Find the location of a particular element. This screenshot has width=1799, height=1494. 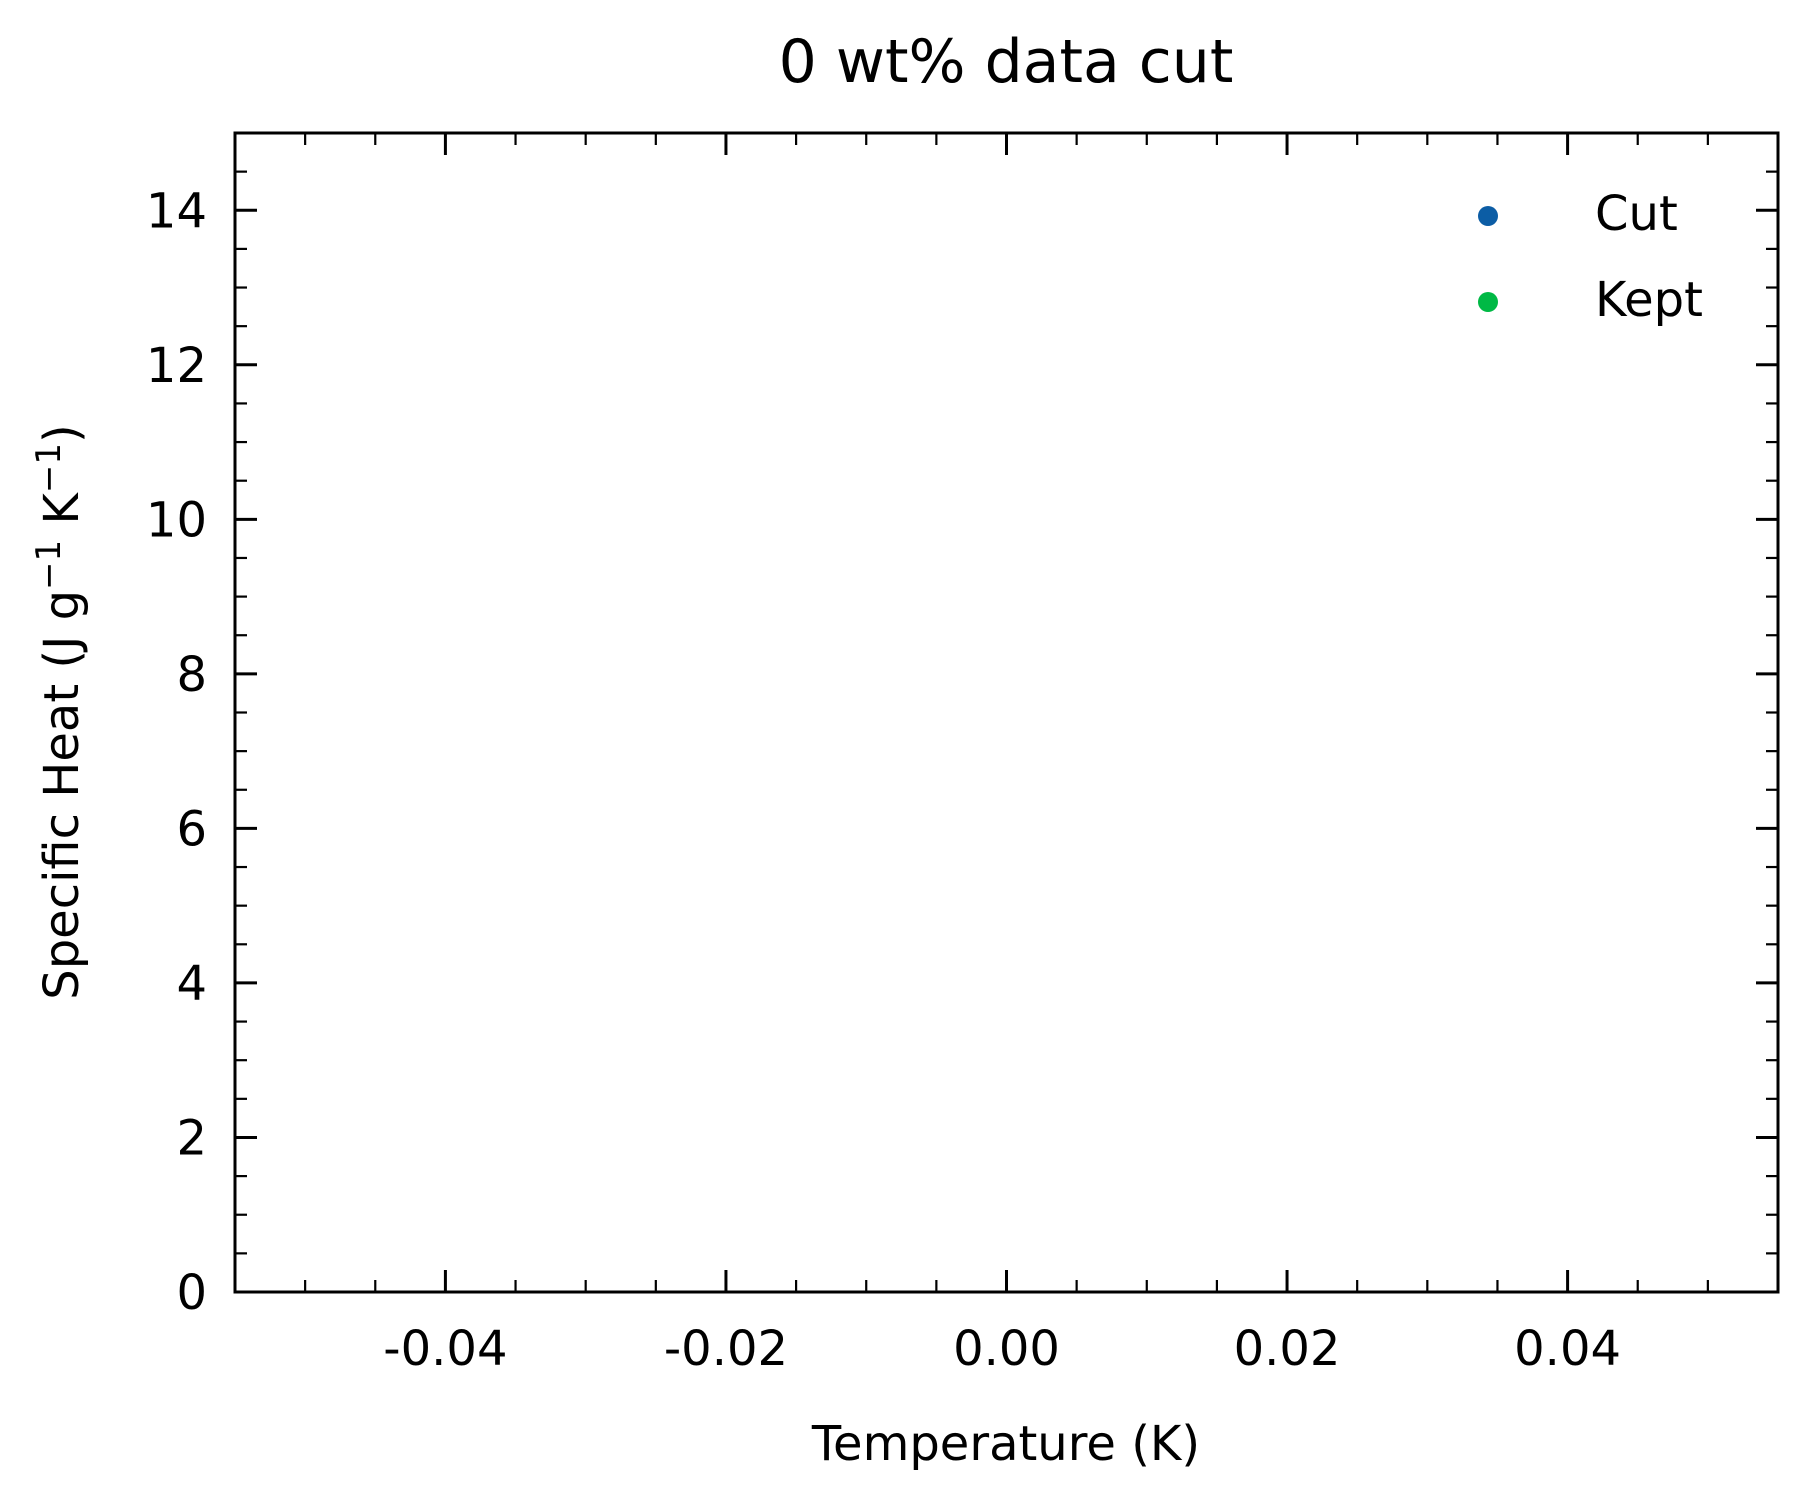

y-axis-label-suffix: ) is located at coordinates (62, 433).